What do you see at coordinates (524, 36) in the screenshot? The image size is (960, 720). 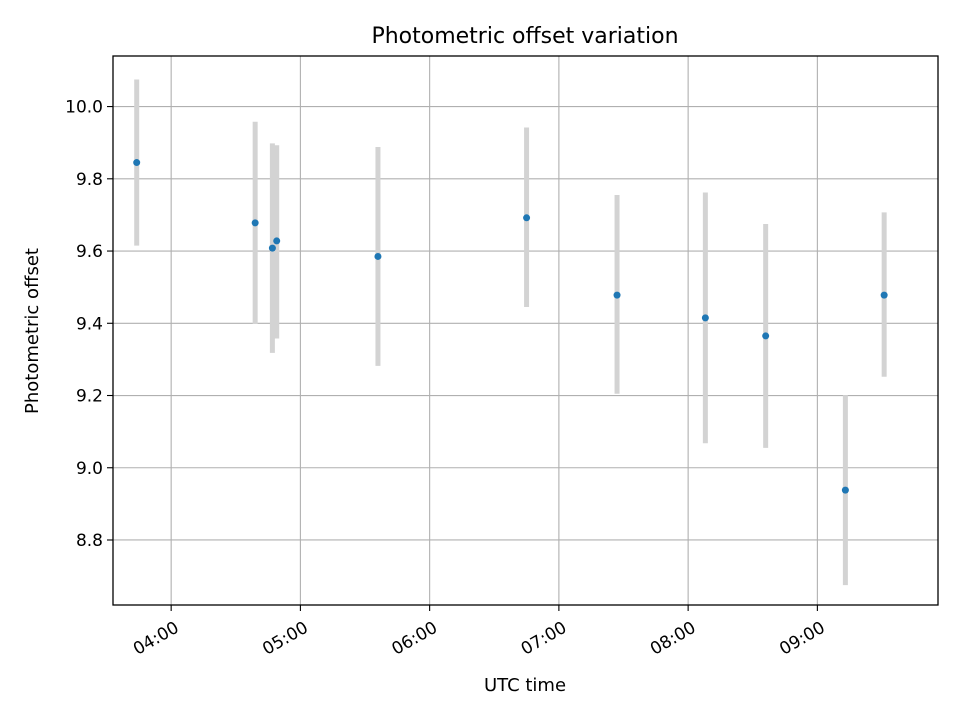 I see `chart-title: Photometric offset variation` at bounding box center [524, 36].